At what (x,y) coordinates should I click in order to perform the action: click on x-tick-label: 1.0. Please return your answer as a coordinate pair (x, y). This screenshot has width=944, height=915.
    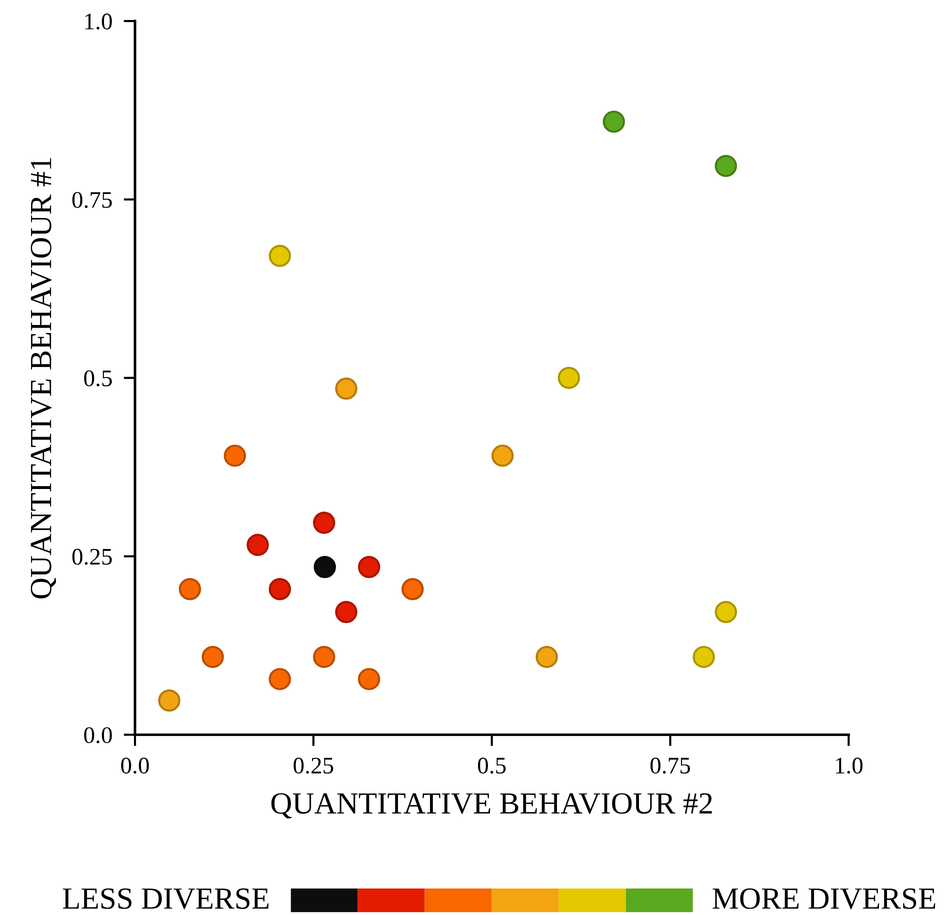
    Looking at the image, I should click on (849, 766).